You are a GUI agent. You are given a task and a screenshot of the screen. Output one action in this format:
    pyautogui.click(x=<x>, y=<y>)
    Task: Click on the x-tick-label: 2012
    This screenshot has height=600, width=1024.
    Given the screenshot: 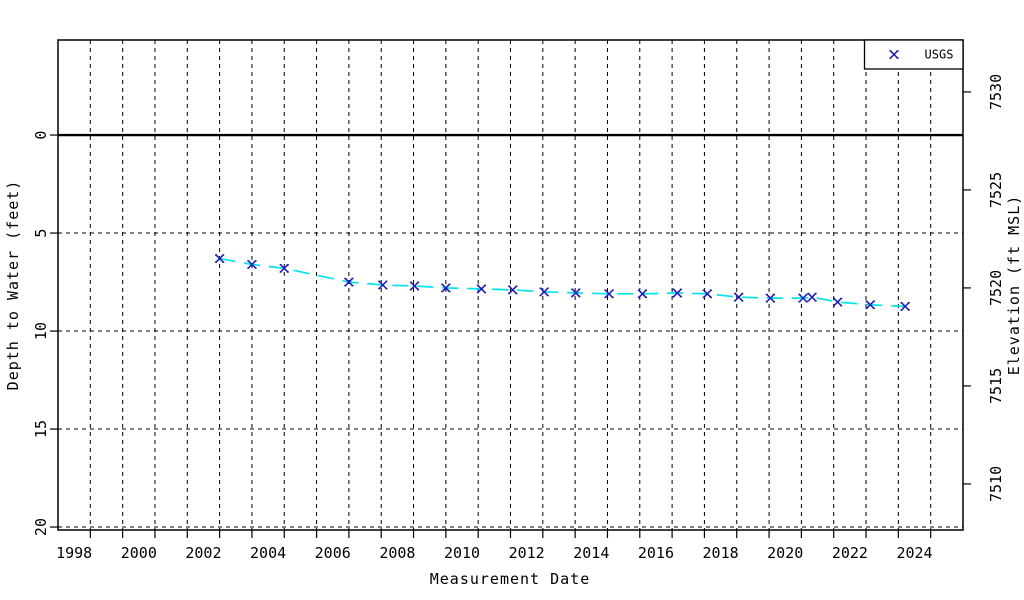 What is the action you would take?
    pyautogui.click(x=527, y=553)
    